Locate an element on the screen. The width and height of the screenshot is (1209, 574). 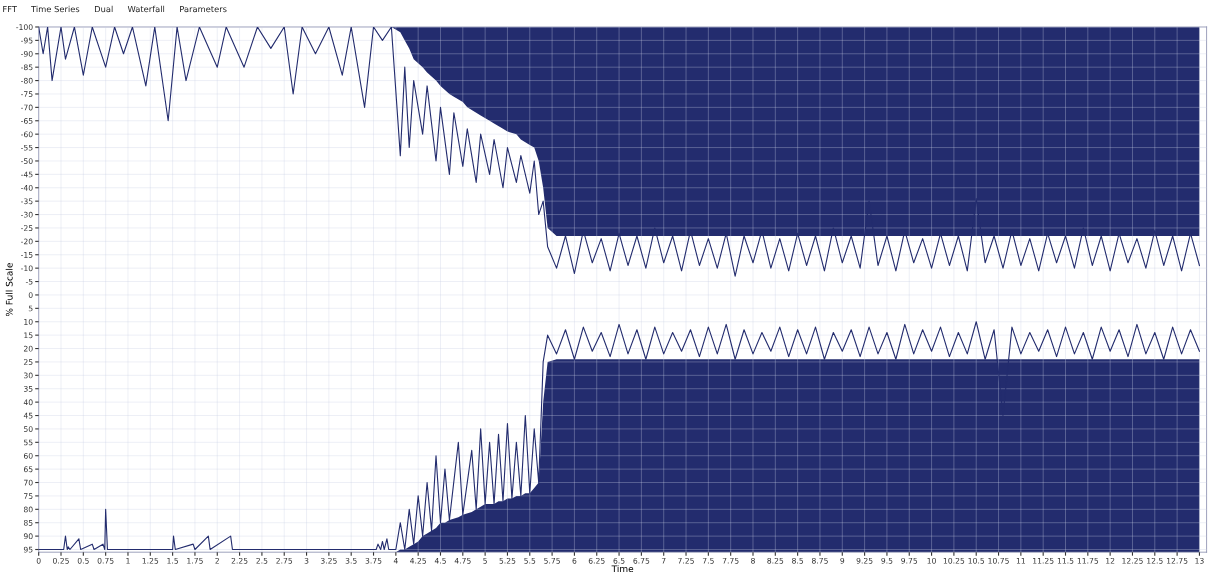
y-axis-title: % Full Scale is located at coordinates (9, 290).